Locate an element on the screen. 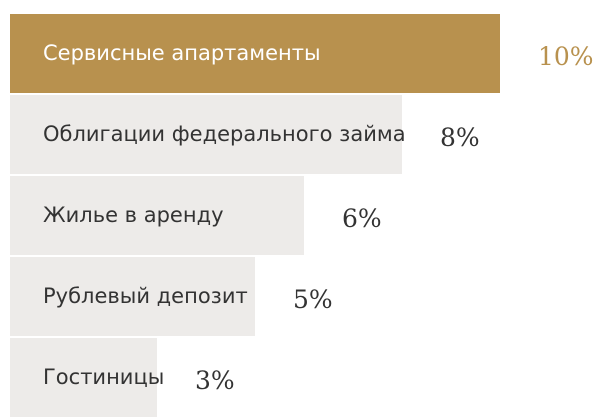 Image resolution: width=600 pixels, height=418 pixels. value-label: 10% is located at coordinates (566, 56).